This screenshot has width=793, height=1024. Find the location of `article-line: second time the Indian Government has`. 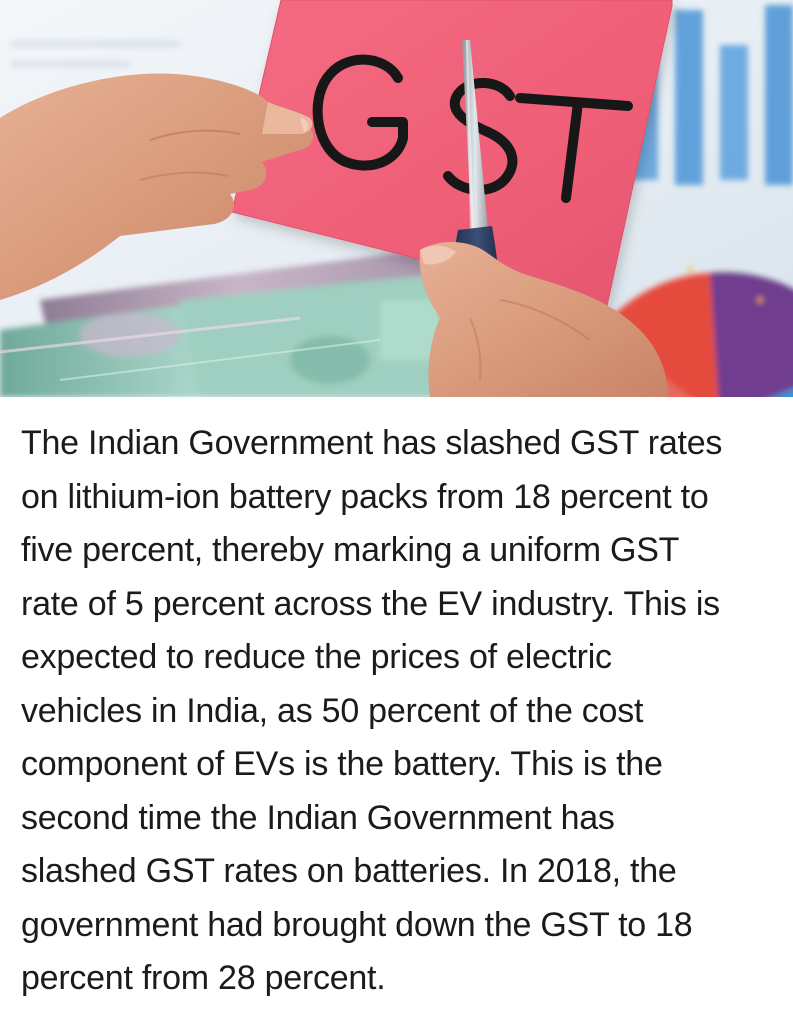

article-line: second time the Indian Government has is located at coordinates (318, 817).